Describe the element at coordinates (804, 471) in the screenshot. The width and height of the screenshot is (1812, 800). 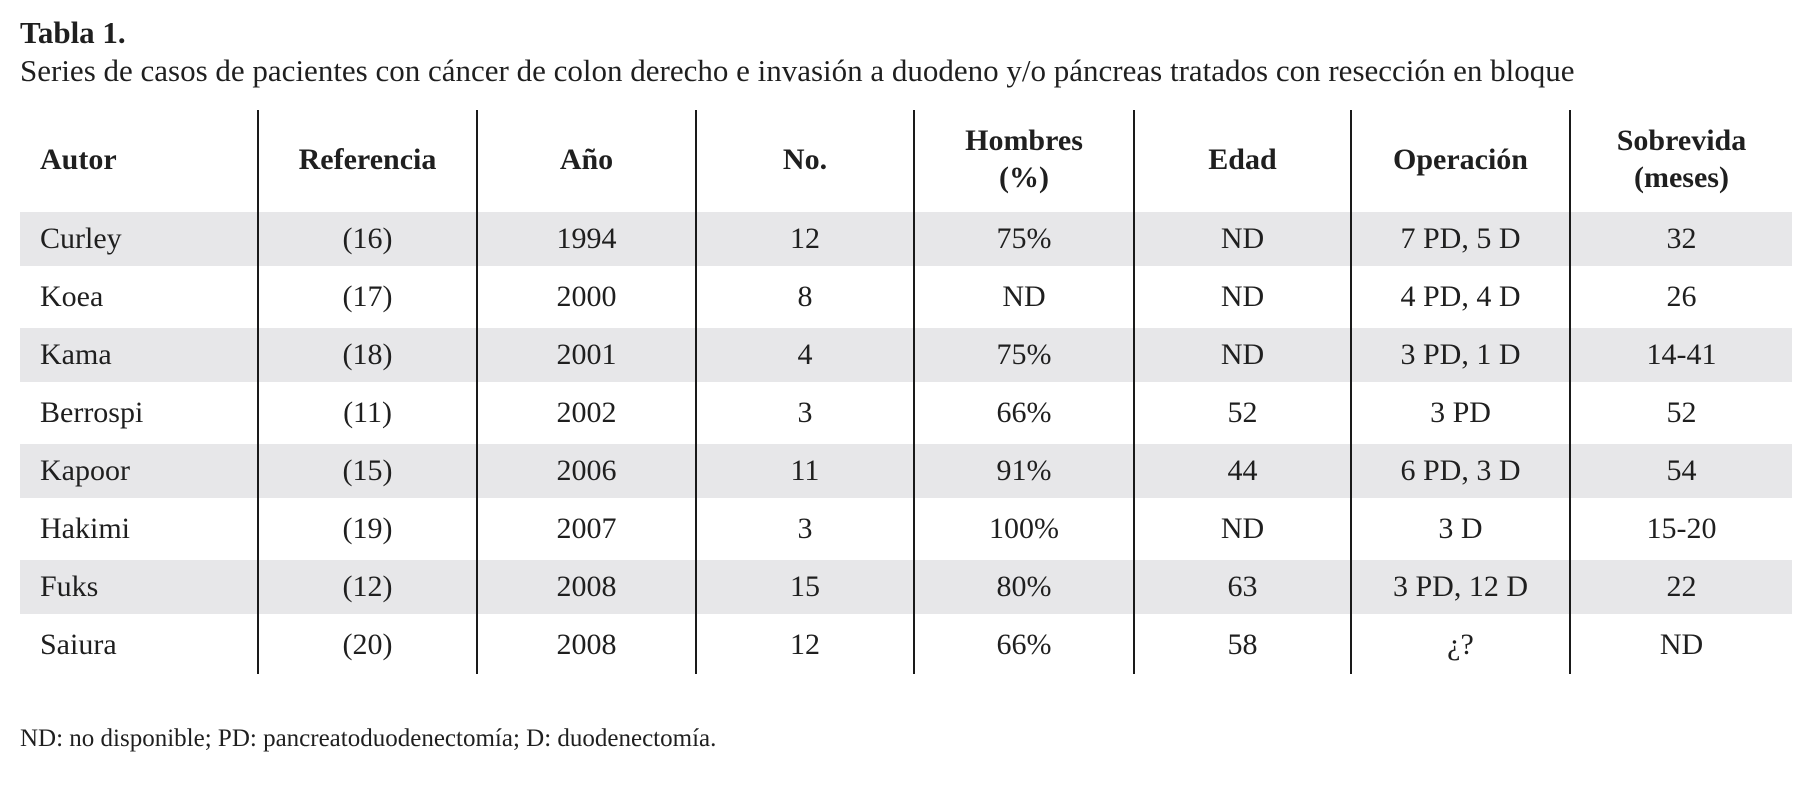
I see `table-cell: 11` at that location.